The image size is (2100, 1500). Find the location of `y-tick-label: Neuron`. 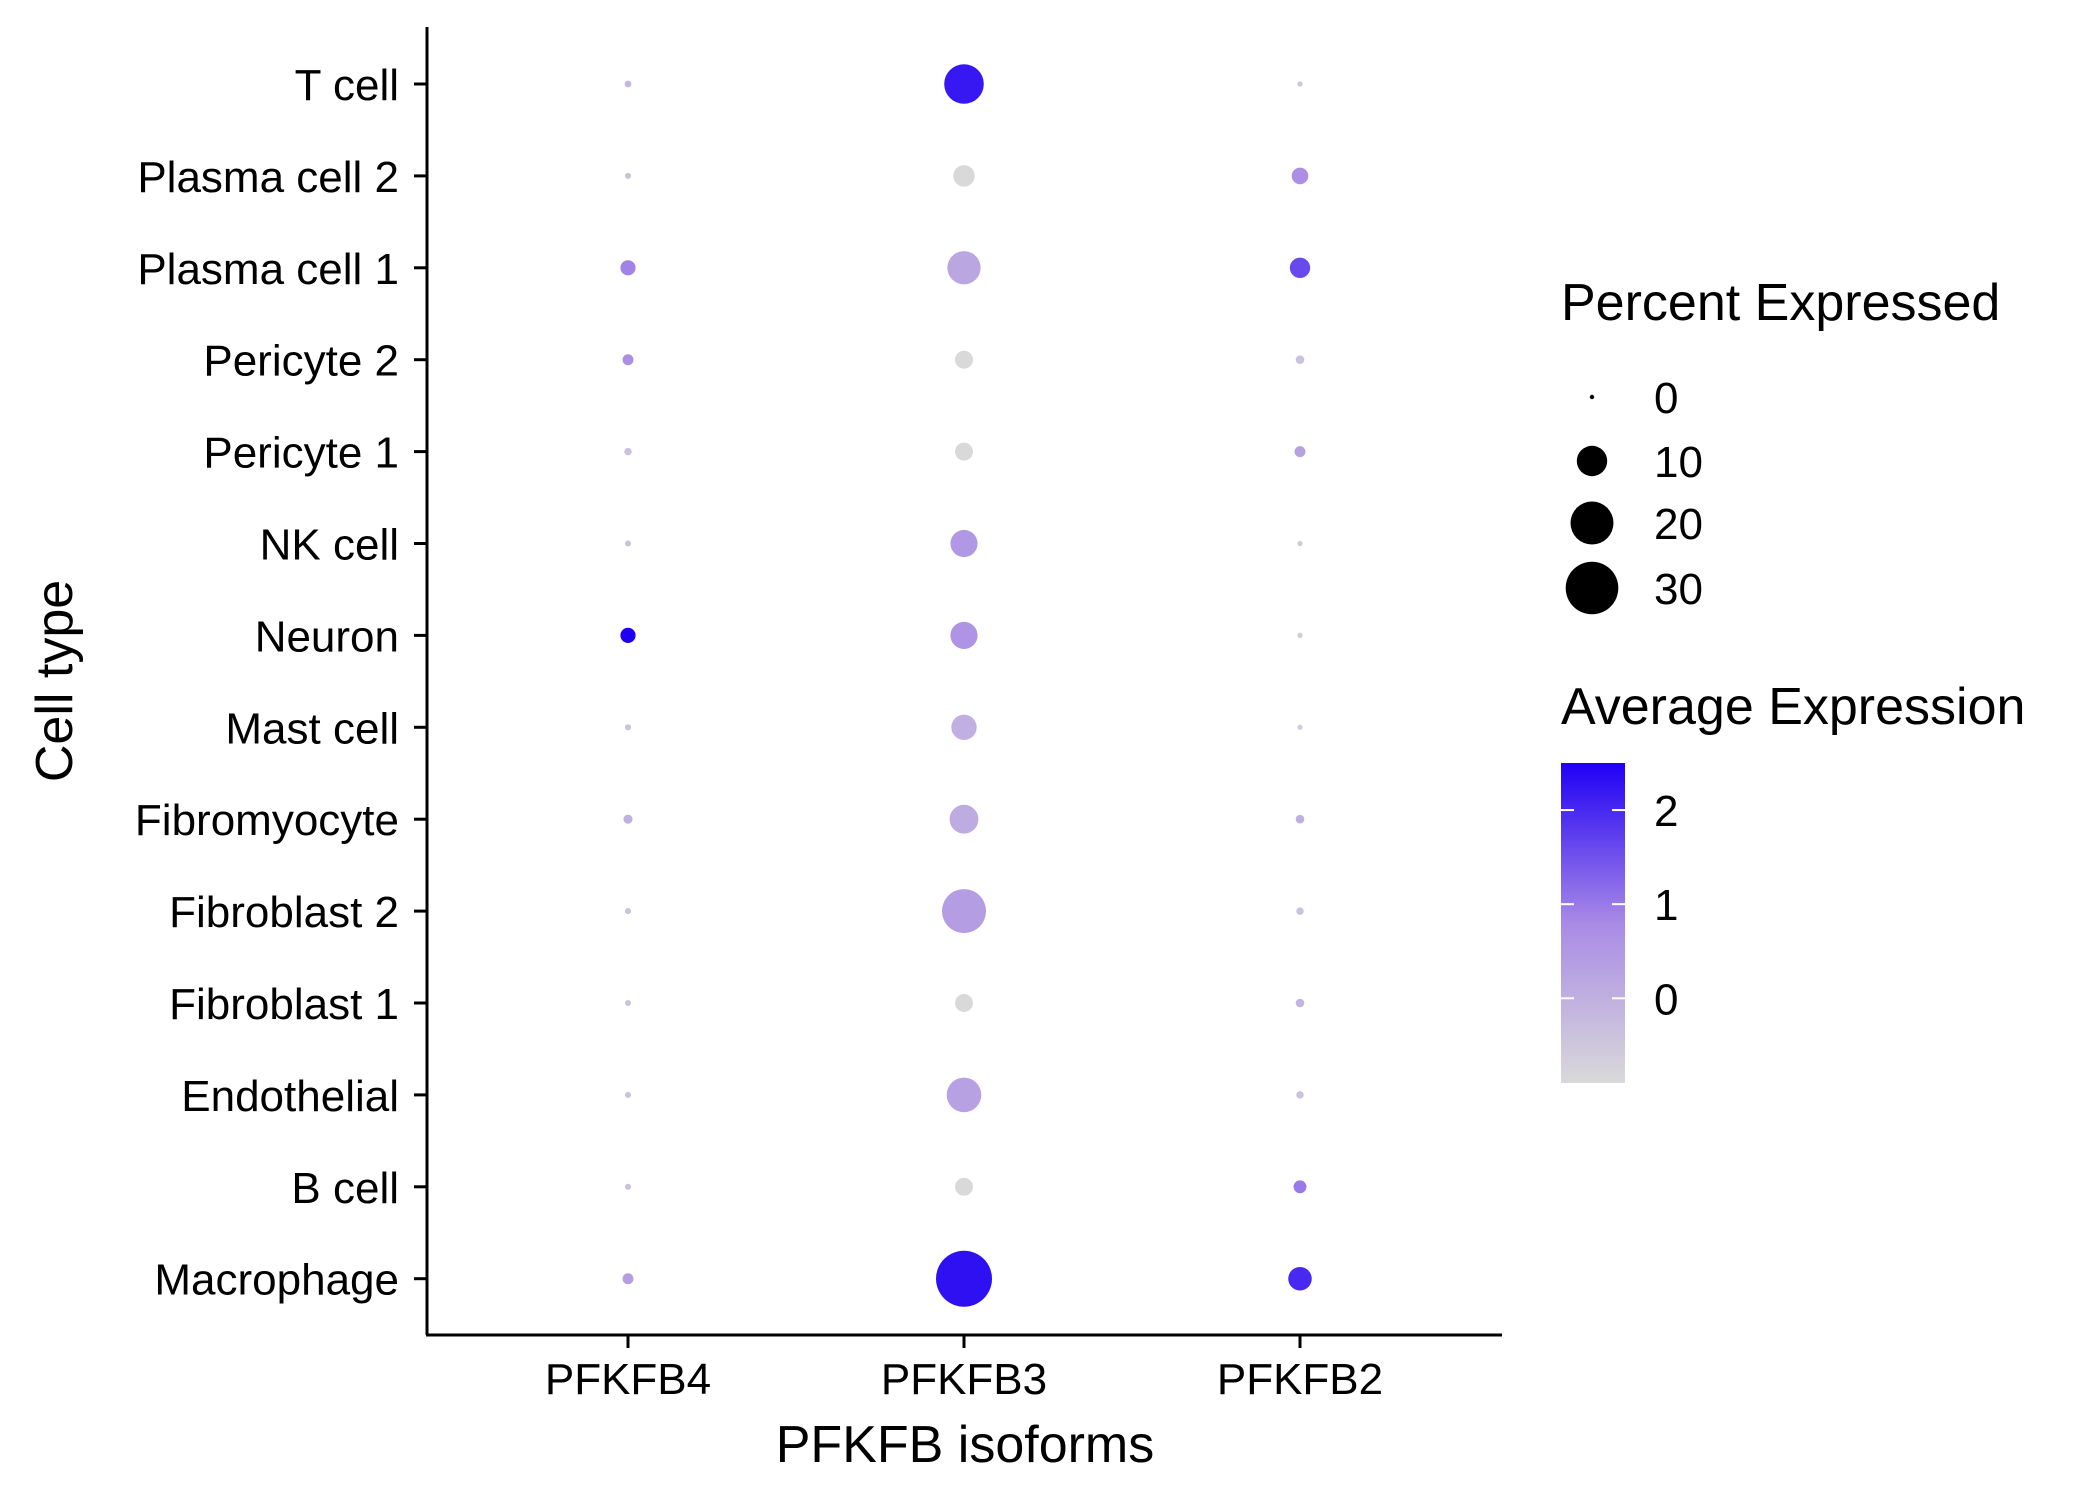

y-tick-label: Neuron is located at coordinates (327, 636).